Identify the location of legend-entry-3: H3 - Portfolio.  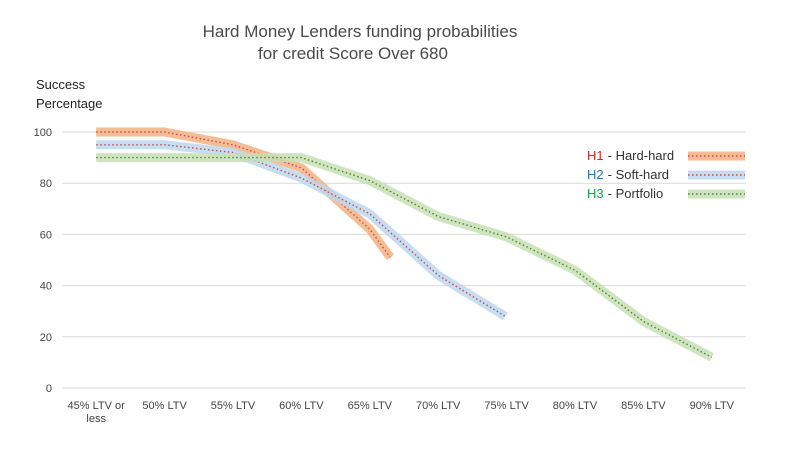
(625, 193).